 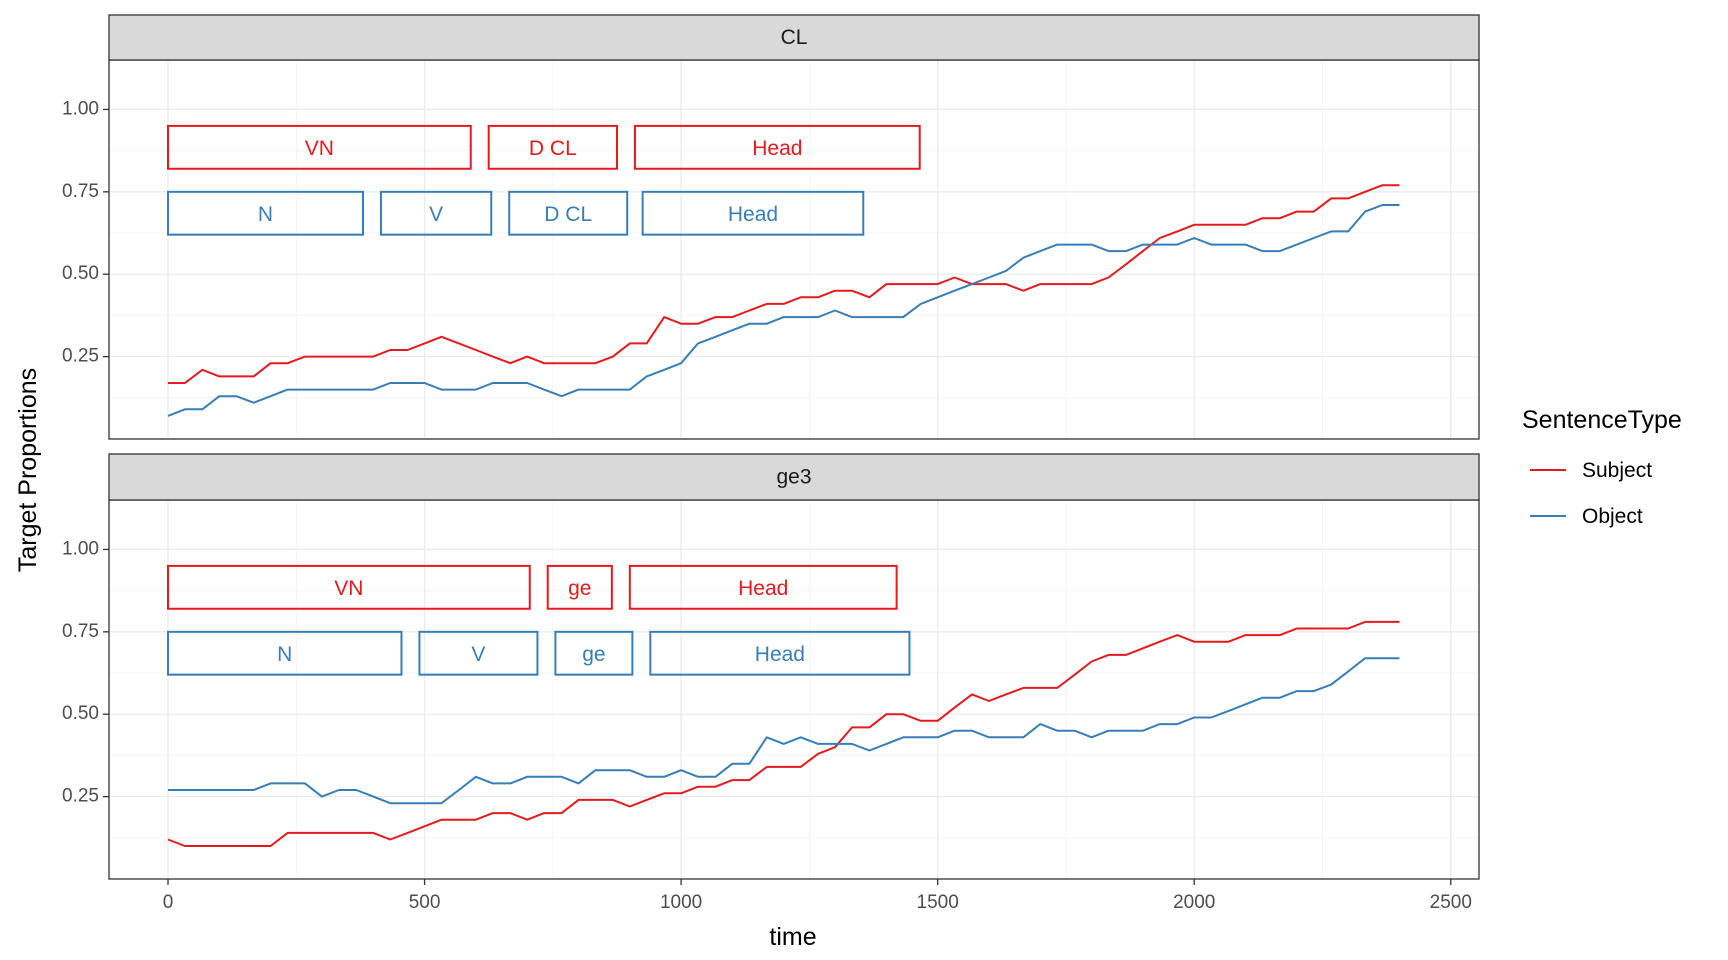 I want to click on x-tick-label: 500, so click(x=425, y=902).